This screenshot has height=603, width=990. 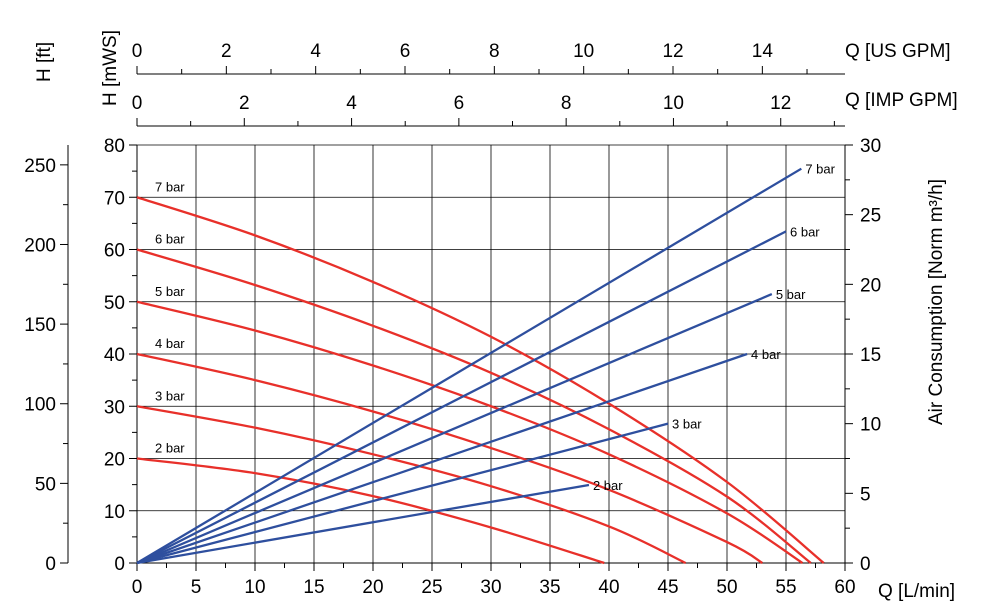 What do you see at coordinates (405, 51) in the screenshot?
I see `top-us-tick-label: 6` at bounding box center [405, 51].